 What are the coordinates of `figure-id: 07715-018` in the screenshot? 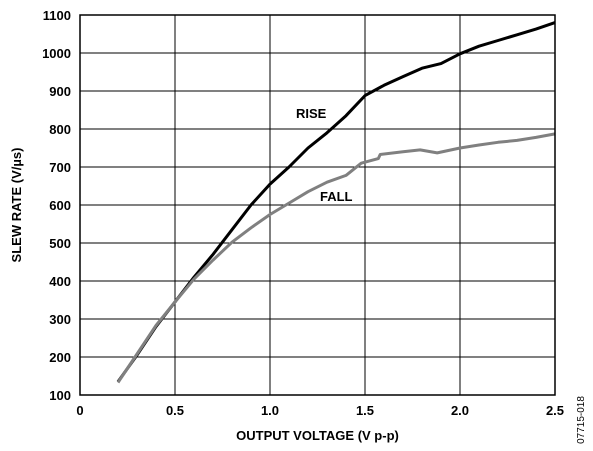 It's located at (581, 420).